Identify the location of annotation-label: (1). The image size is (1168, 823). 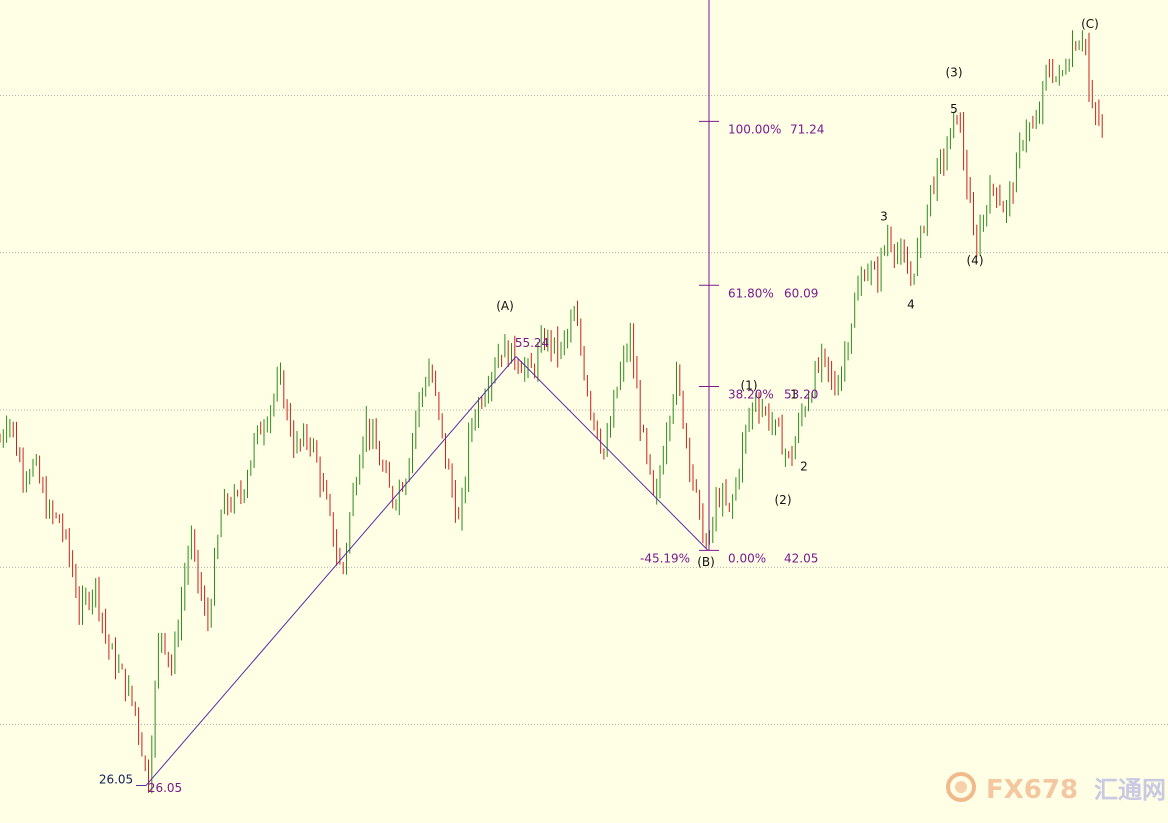
(749, 385).